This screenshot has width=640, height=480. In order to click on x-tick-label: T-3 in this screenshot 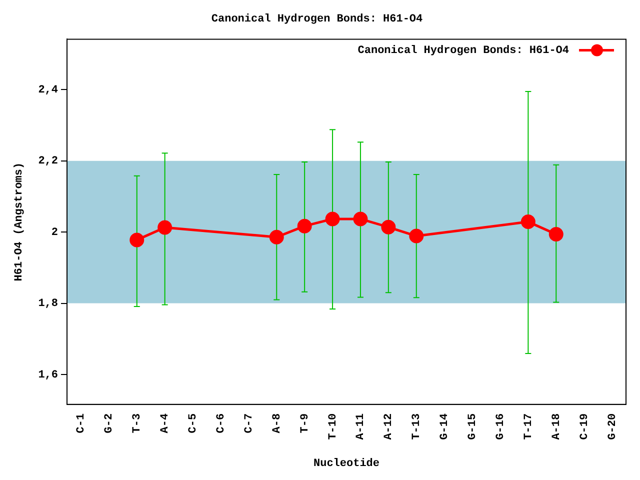, I will do `click(138, 423)`.